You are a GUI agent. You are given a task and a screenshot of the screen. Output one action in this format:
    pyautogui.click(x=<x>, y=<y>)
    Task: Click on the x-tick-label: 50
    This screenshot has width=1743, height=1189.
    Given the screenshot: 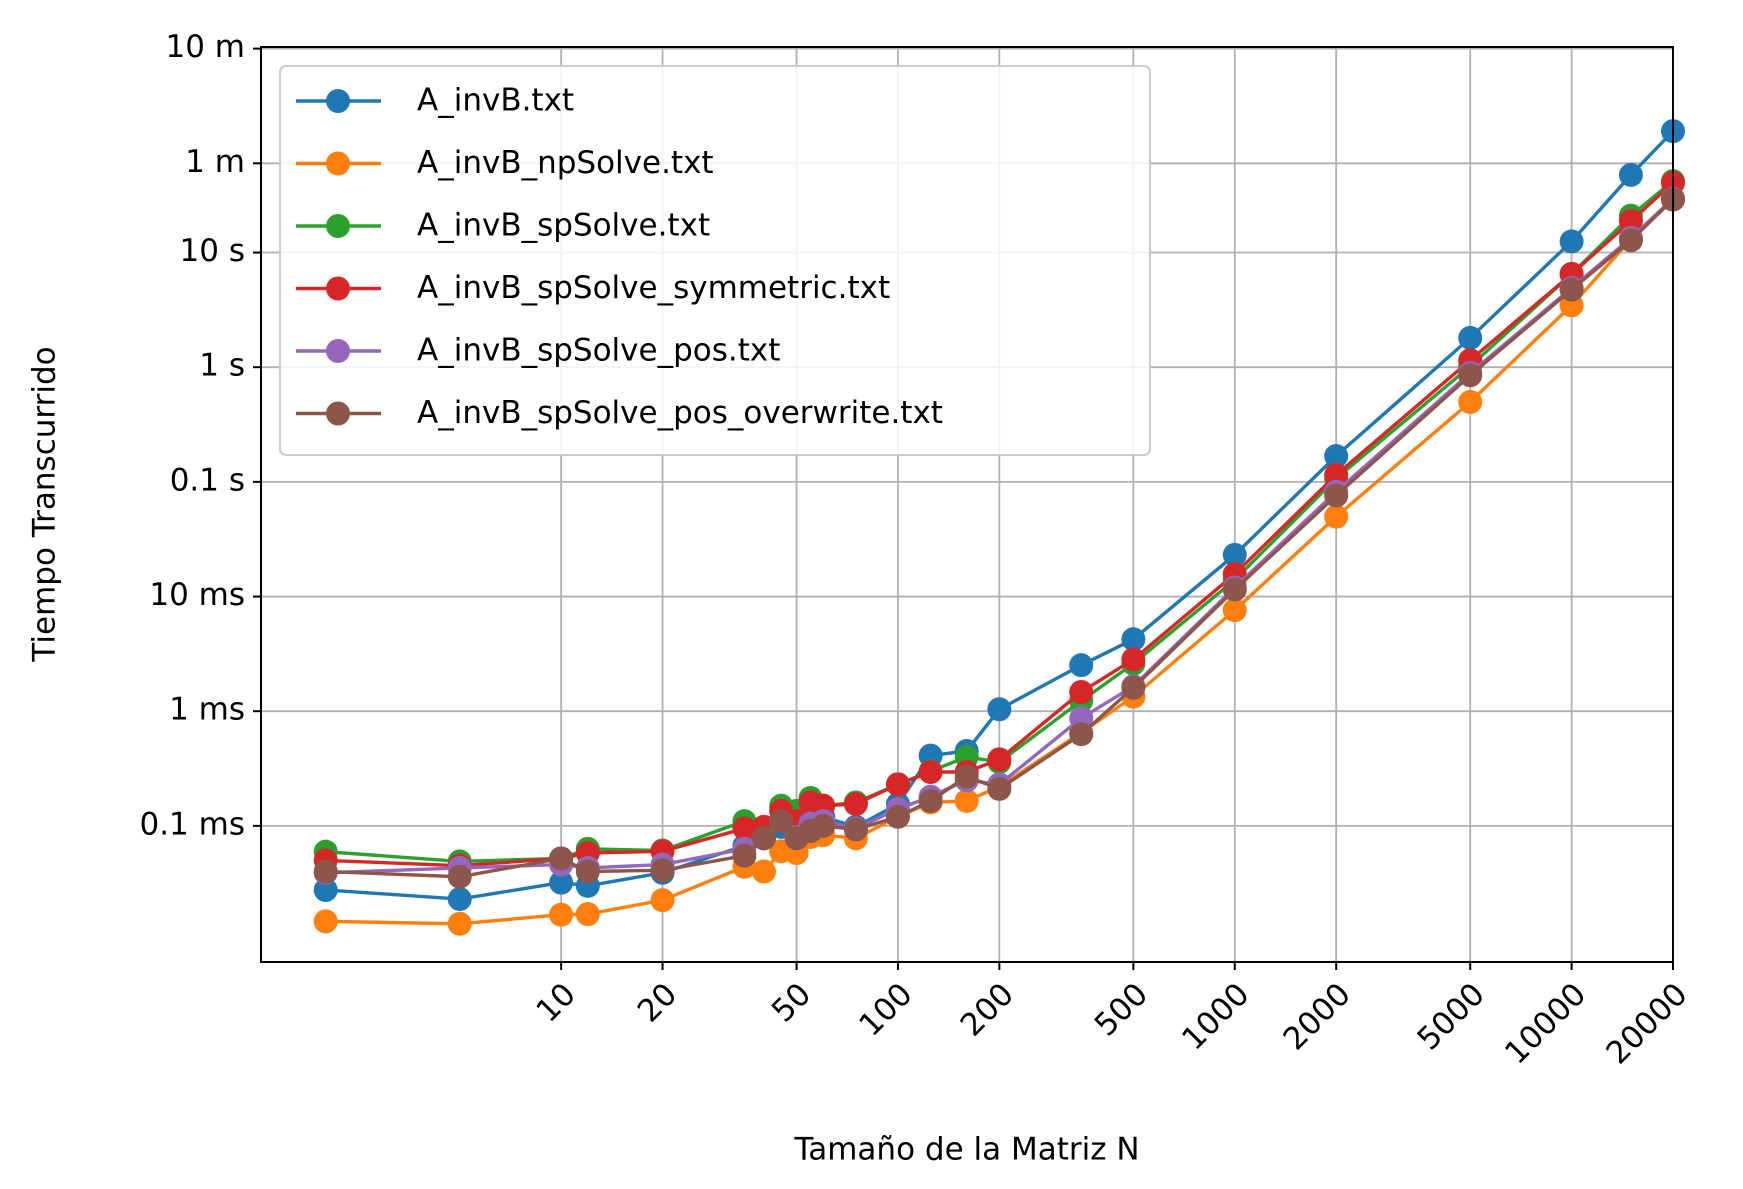 What is the action you would take?
    pyautogui.click(x=791, y=1002)
    